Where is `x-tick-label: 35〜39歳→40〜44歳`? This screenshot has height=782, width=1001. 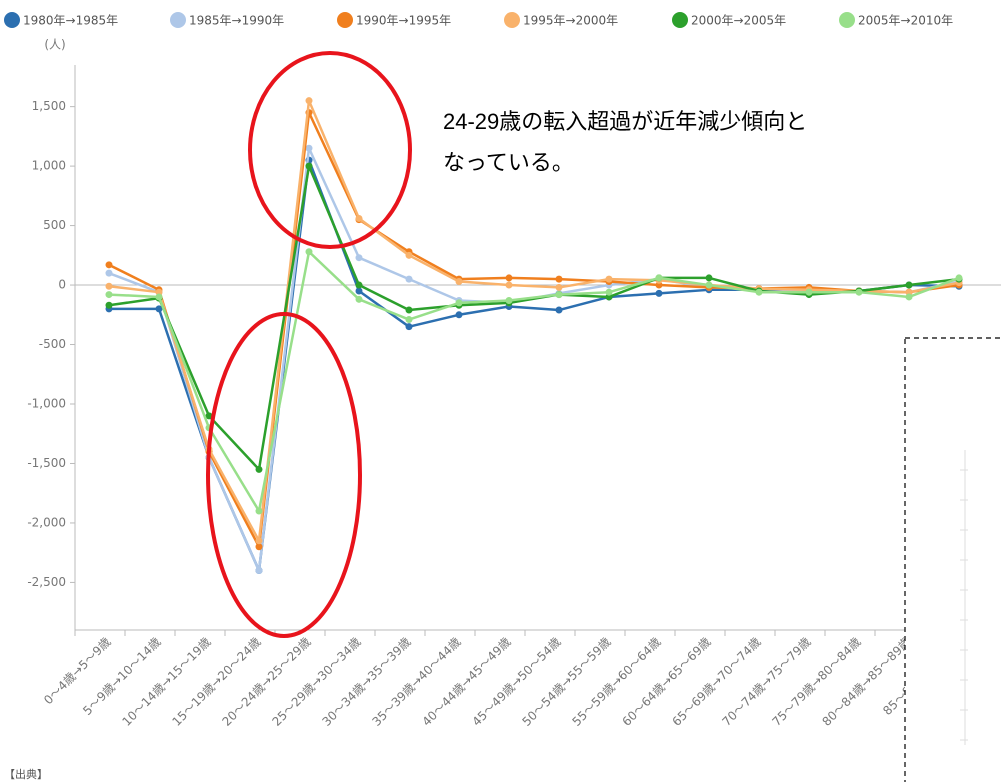
x-tick-label: 35〜39歳→40〜44歳 is located at coordinates (416, 682).